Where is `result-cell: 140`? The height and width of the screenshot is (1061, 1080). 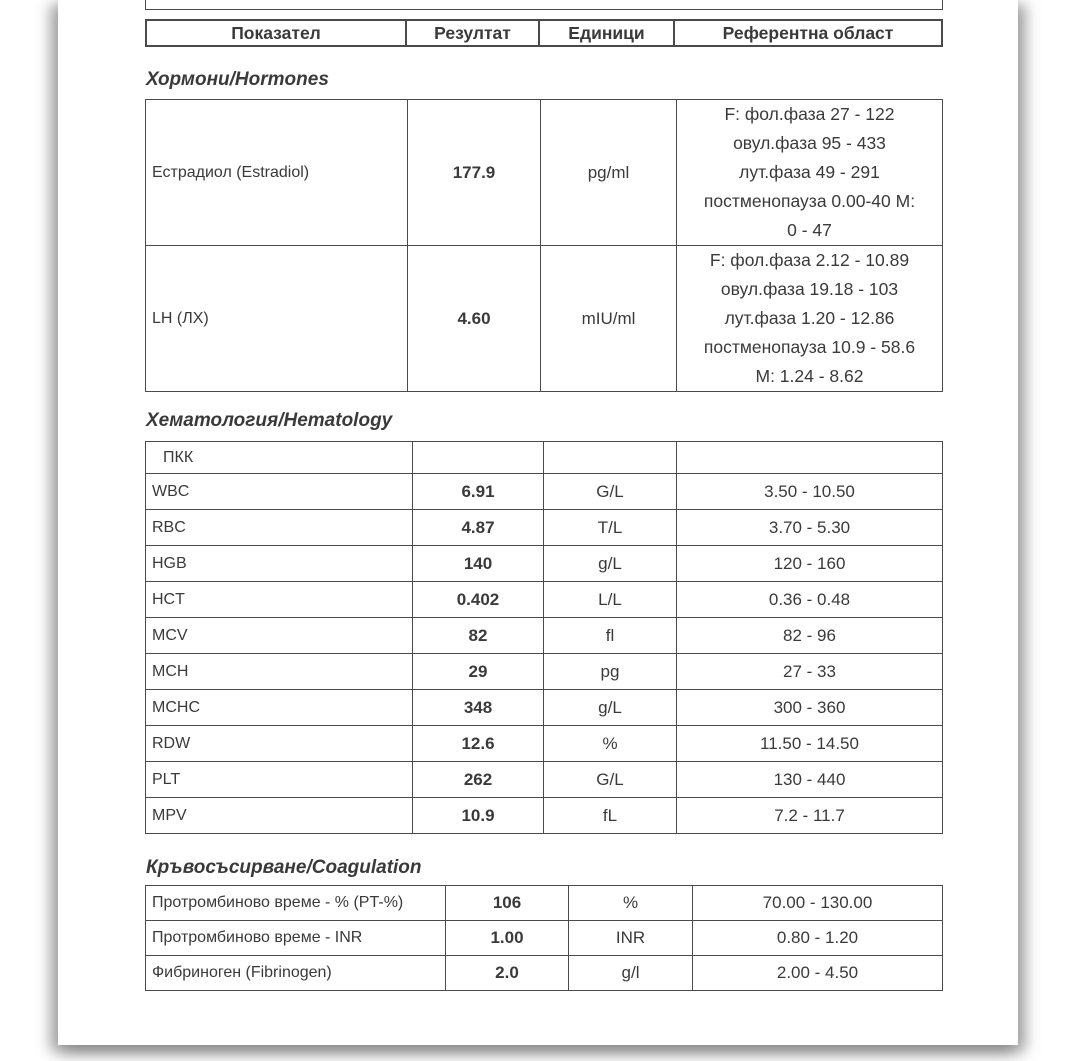 result-cell: 140 is located at coordinates (478, 563).